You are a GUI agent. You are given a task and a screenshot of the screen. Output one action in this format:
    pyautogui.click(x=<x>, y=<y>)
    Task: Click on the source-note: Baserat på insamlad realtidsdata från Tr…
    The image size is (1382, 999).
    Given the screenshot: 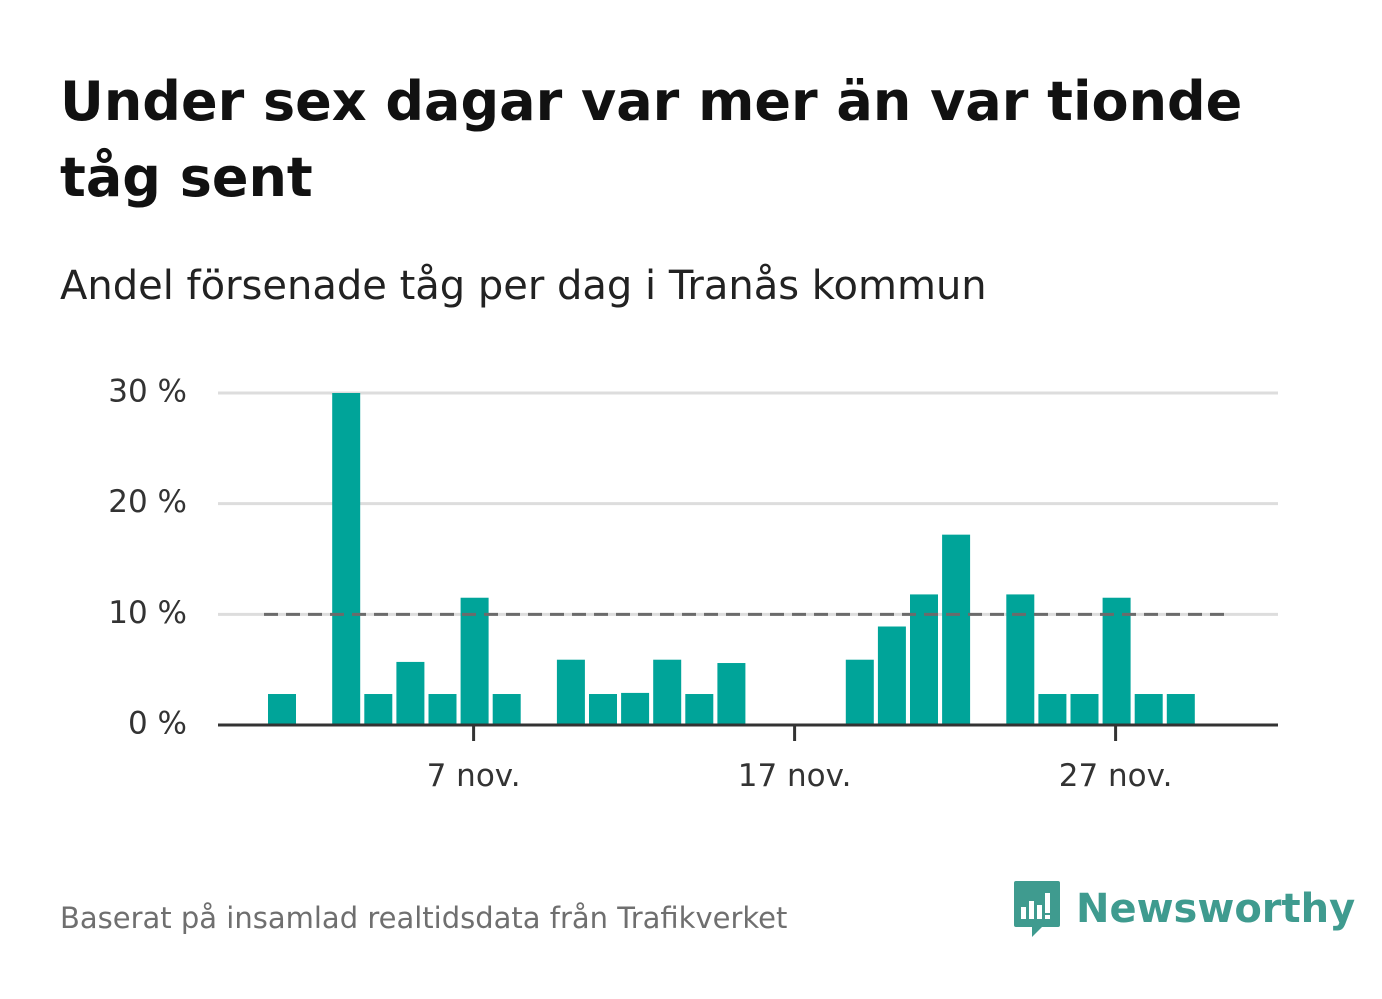 What is the action you would take?
    pyautogui.click(x=424, y=918)
    